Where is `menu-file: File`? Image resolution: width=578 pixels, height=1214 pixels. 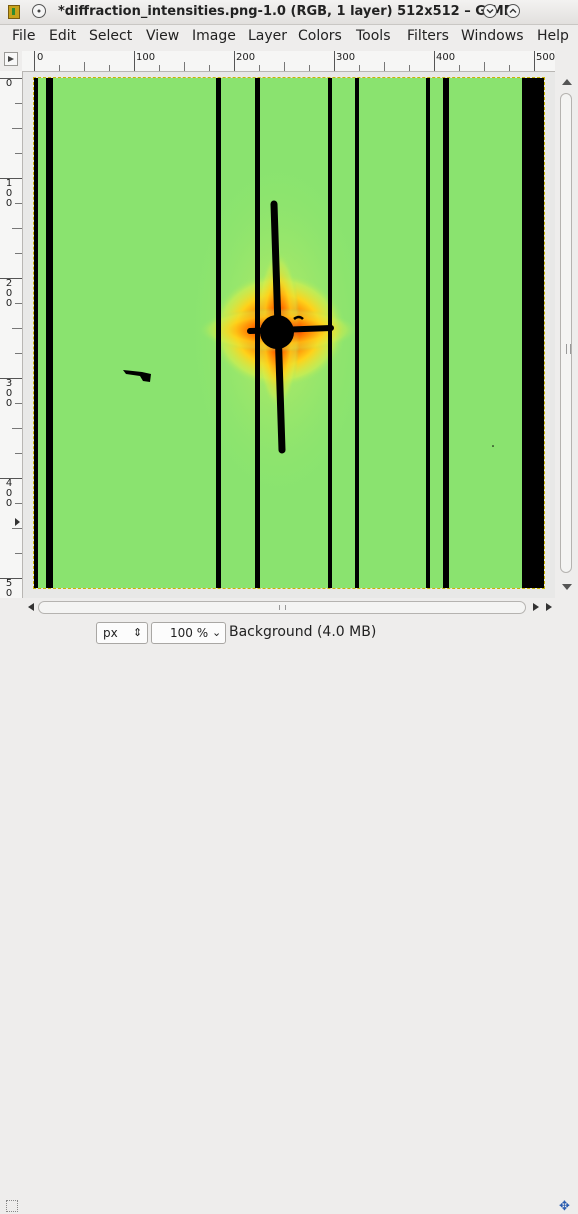
menu-file: File is located at coordinates (24, 36).